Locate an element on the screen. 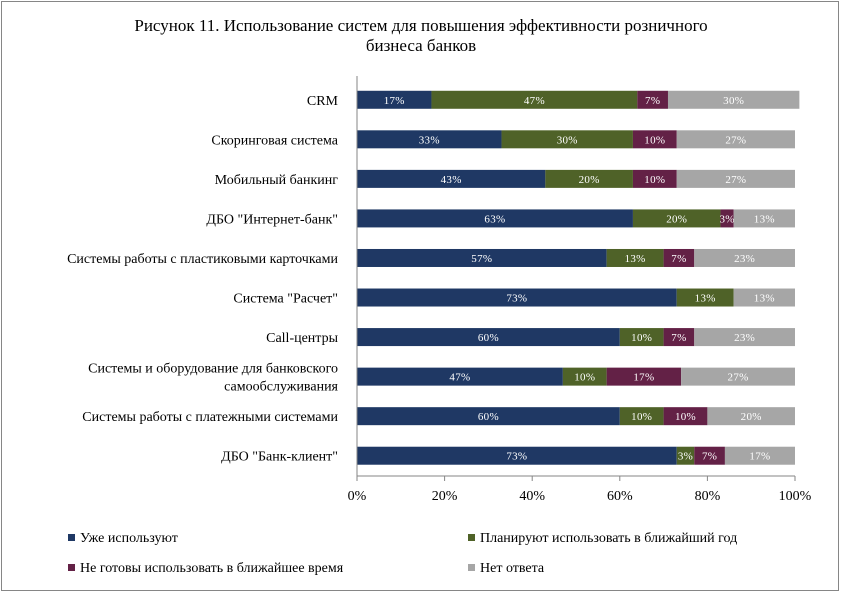  x-tick-label: 0% is located at coordinates (357, 496).